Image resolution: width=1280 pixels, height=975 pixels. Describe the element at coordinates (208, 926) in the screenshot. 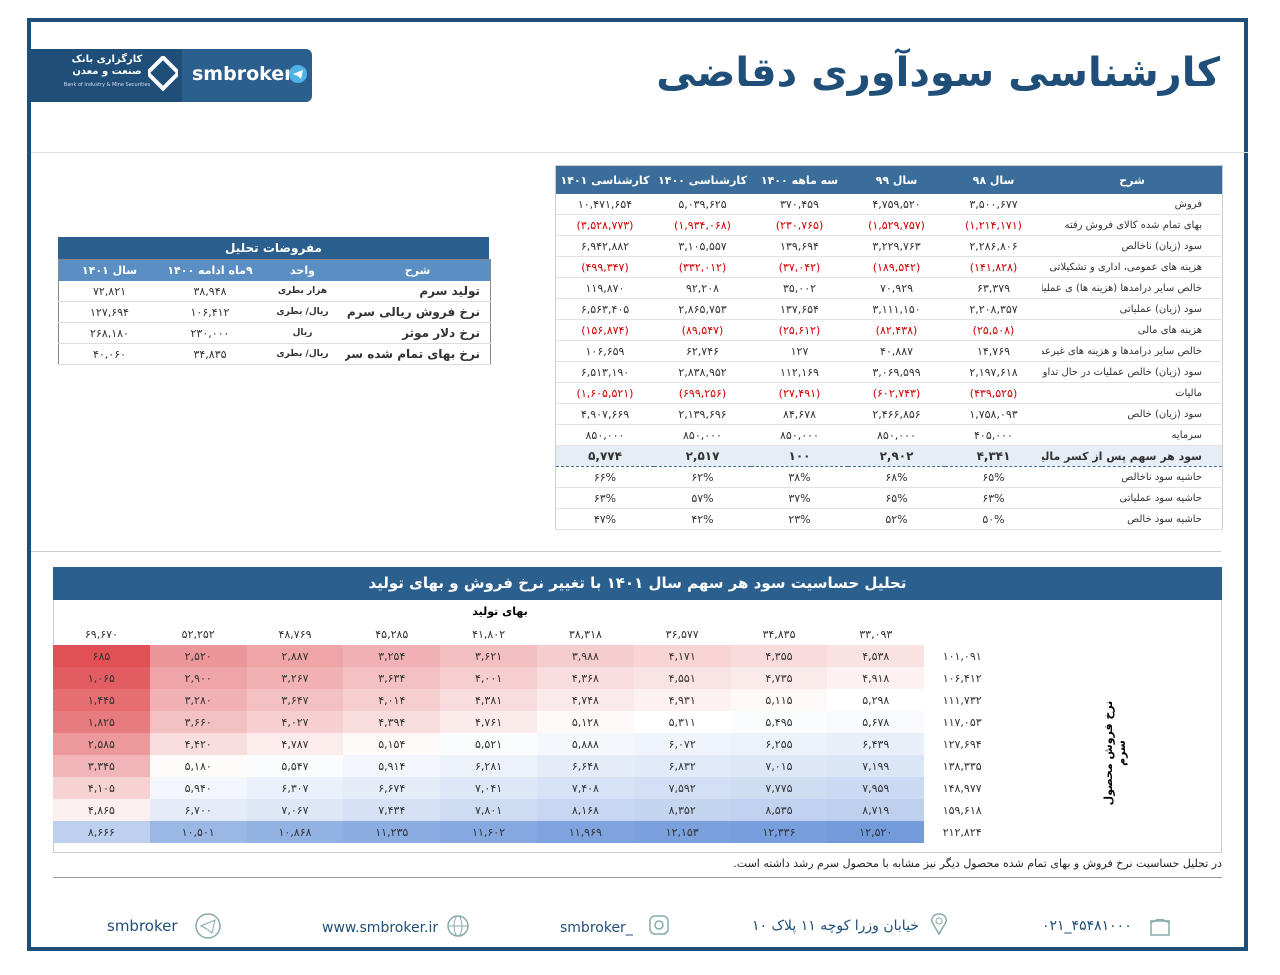

I see `telegram-footer-icon` at that location.